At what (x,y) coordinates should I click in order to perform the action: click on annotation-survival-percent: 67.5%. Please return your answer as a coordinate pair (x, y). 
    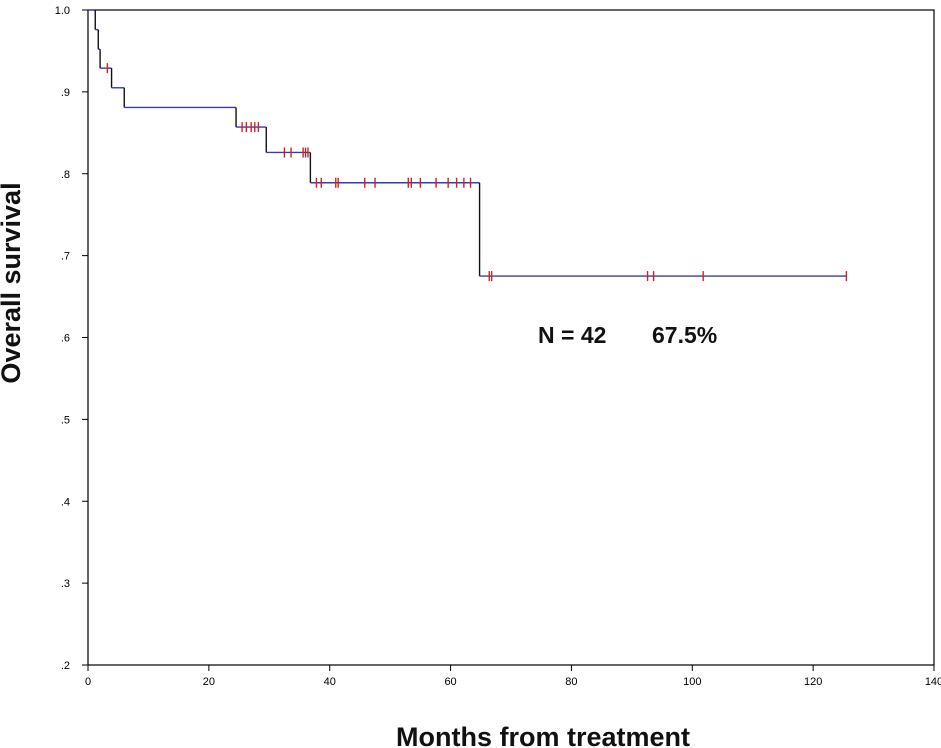
    Looking at the image, I should click on (684, 335).